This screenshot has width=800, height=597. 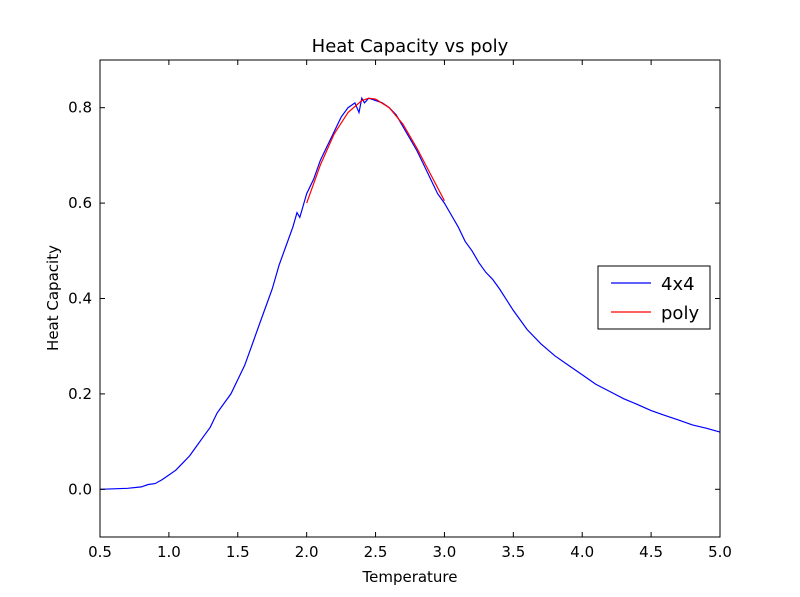 What do you see at coordinates (375, 150) in the screenshot?
I see `series-line-poly` at bounding box center [375, 150].